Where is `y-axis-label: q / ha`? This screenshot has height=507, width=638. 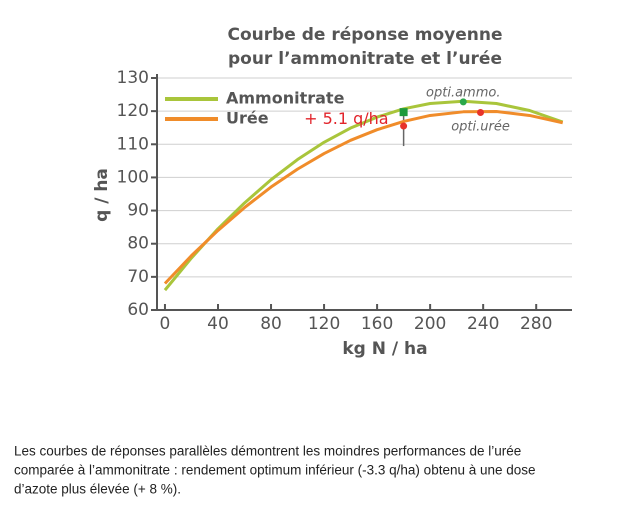
y-axis-label: q / ha is located at coordinates (102, 195).